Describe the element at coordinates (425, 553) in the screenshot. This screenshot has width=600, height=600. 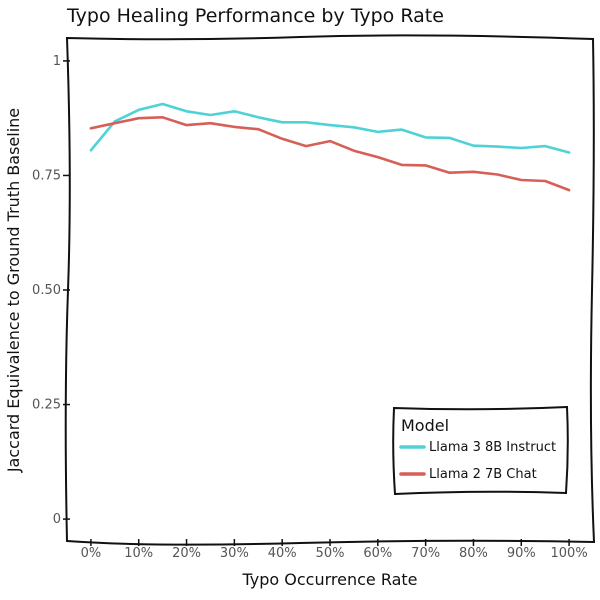
I see `x-tick-label: 70%` at that location.